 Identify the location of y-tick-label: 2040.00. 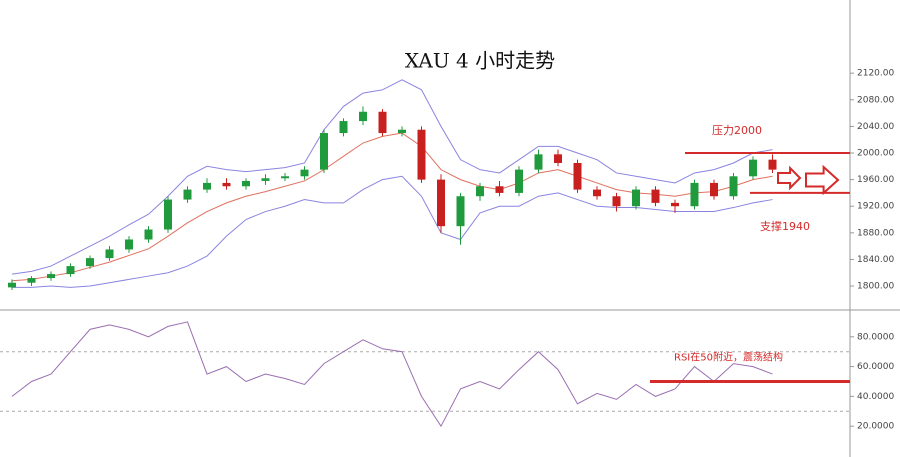
(875, 127).